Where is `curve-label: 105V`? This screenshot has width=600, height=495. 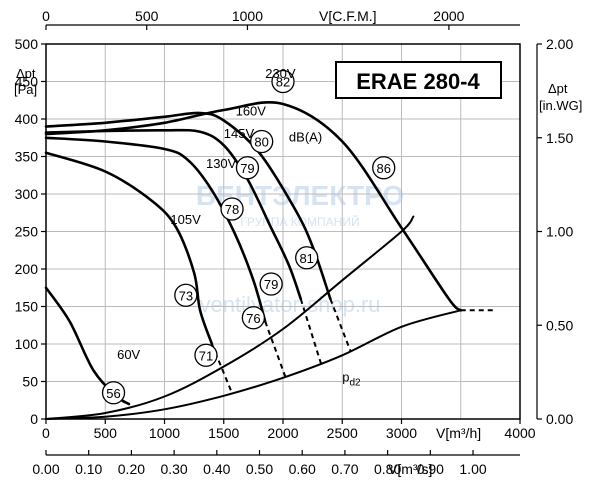
curve-label: 105V is located at coordinates (185, 219).